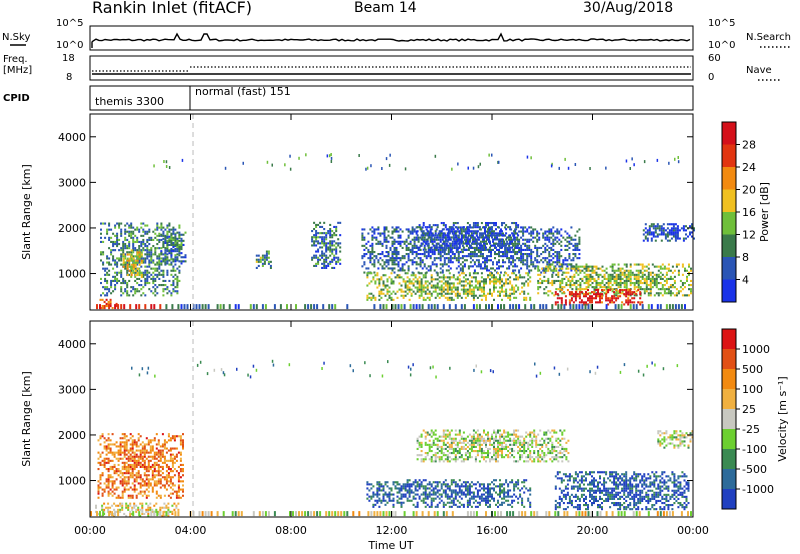  What do you see at coordinates (69, 23) in the screenshot?
I see `nsky-tick-top: 10^5` at bounding box center [69, 23].